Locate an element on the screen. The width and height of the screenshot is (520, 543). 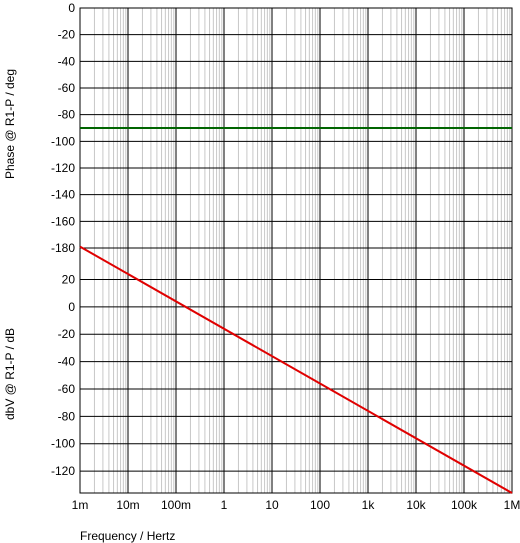
x-tick-label: 100m is located at coordinates (176, 505).